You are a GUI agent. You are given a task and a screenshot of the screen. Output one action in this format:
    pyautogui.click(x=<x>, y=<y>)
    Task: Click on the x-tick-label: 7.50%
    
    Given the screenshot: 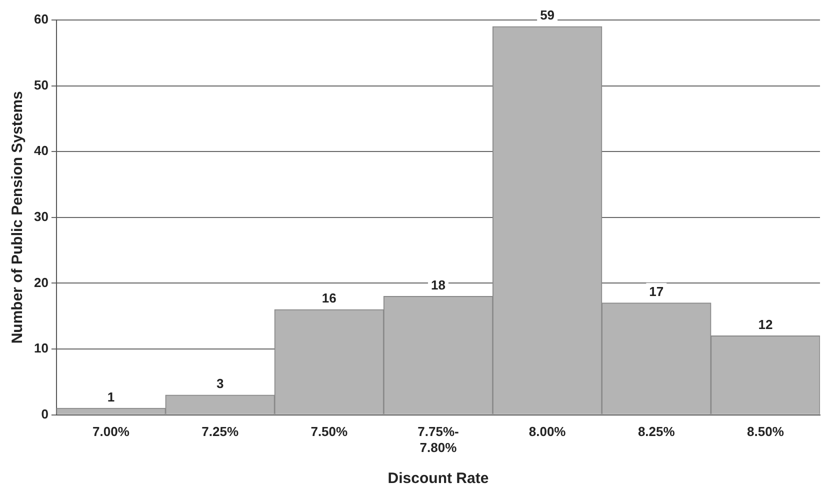 What is the action you would take?
    pyautogui.click(x=329, y=432)
    